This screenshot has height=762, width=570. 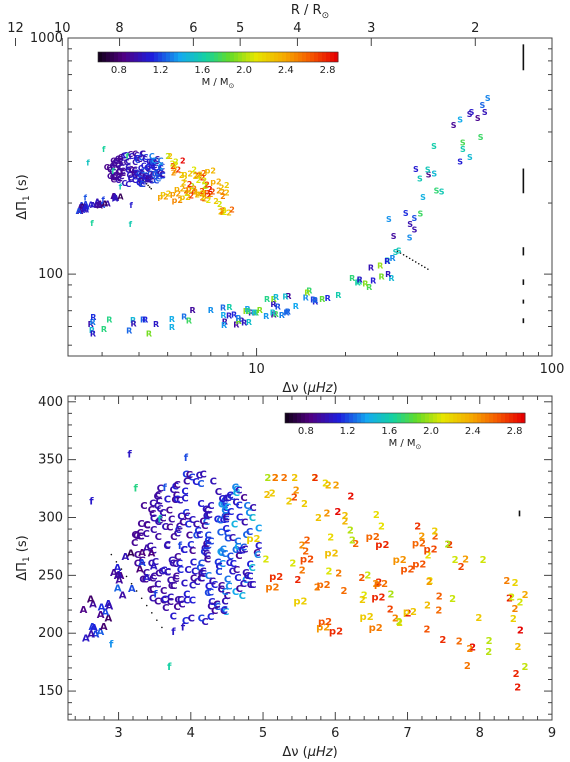 What do you see at coordinates (552, 733) in the screenshot?
I see `x-tick-label: 9` at bounding box center [552, 733].